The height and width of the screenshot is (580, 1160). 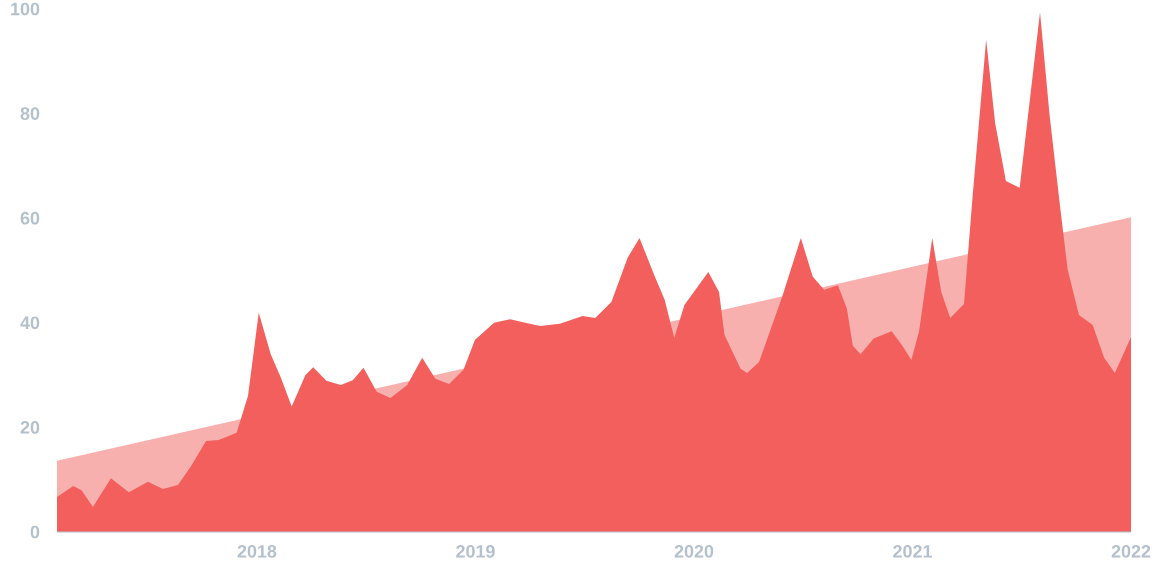 What do you see at coordinates (912, 551) in the screenshot?
I see `x-tick-label: 2021` at bounding box center [912, 551].